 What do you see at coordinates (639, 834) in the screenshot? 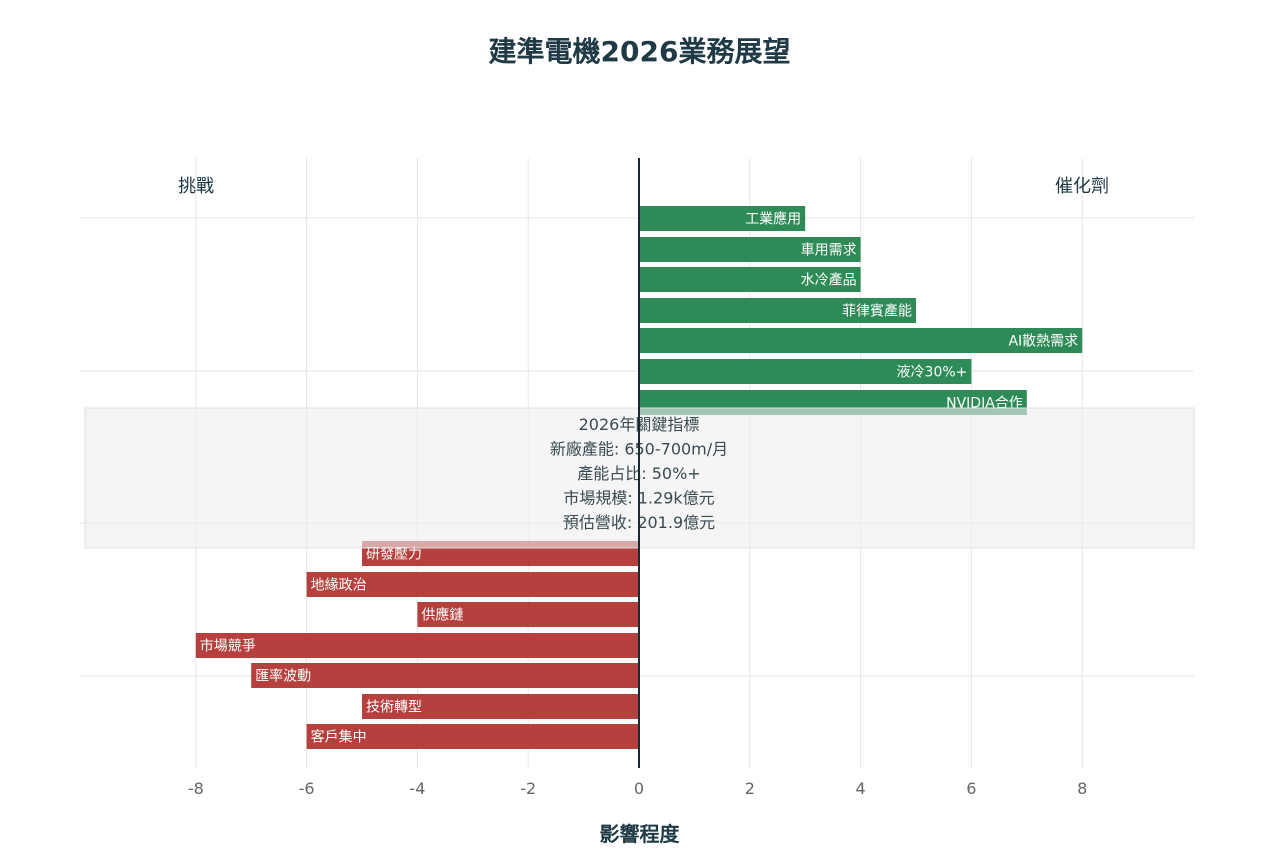
I see `x-axis-label: 影響程度` at bounding box center [639, 834].